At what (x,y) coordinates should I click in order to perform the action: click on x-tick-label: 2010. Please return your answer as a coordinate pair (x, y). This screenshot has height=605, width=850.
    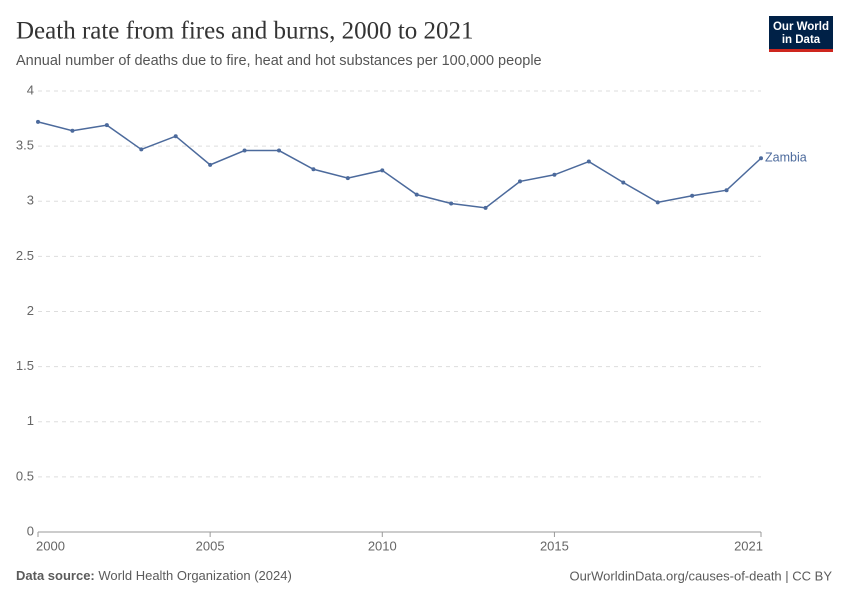
    Looking at the image, I should click on (382, 545).